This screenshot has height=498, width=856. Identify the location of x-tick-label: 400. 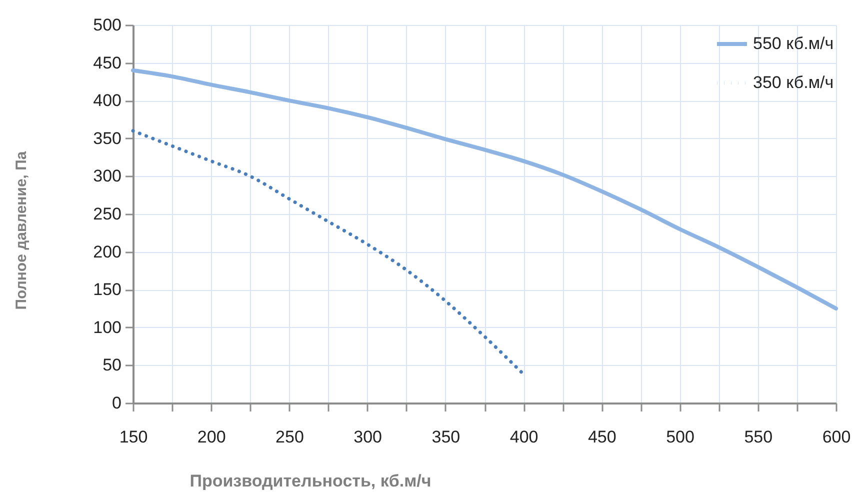
(524, 437).